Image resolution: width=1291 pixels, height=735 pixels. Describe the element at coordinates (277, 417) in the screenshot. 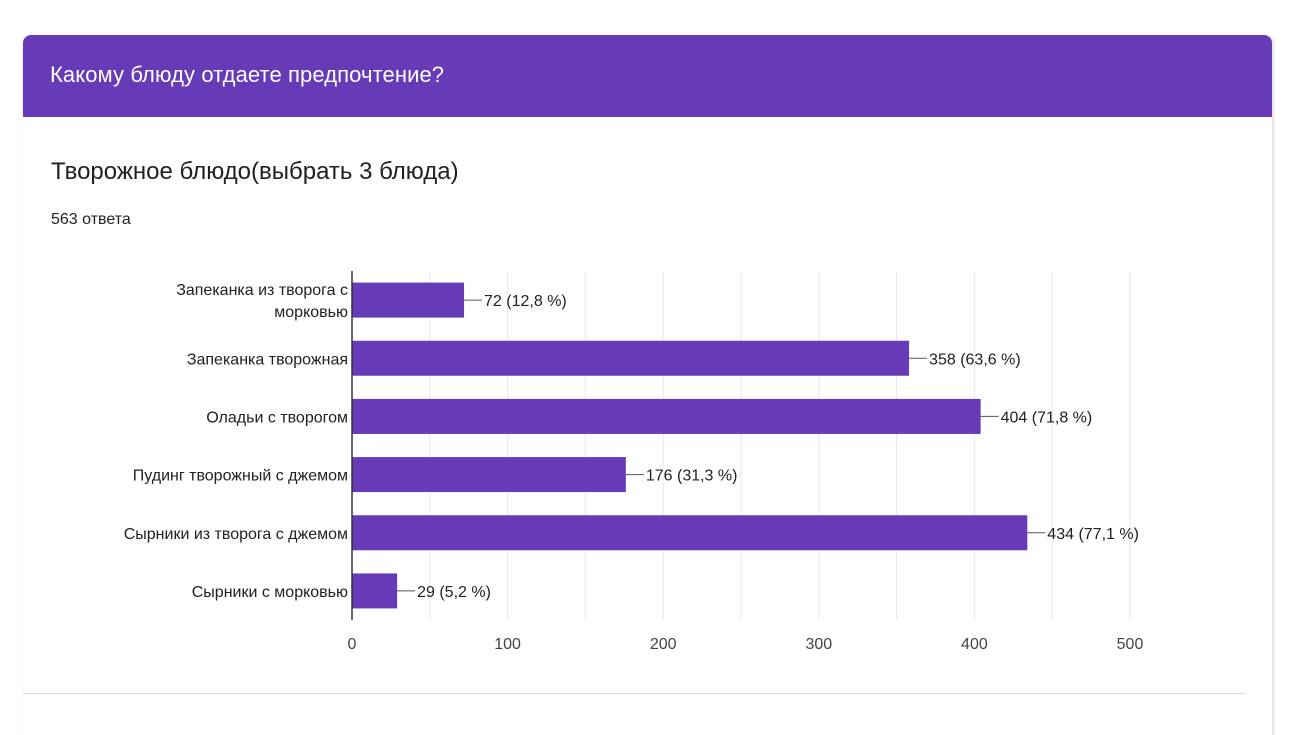

I see `category-label: Оладьи с творогом` at that location.